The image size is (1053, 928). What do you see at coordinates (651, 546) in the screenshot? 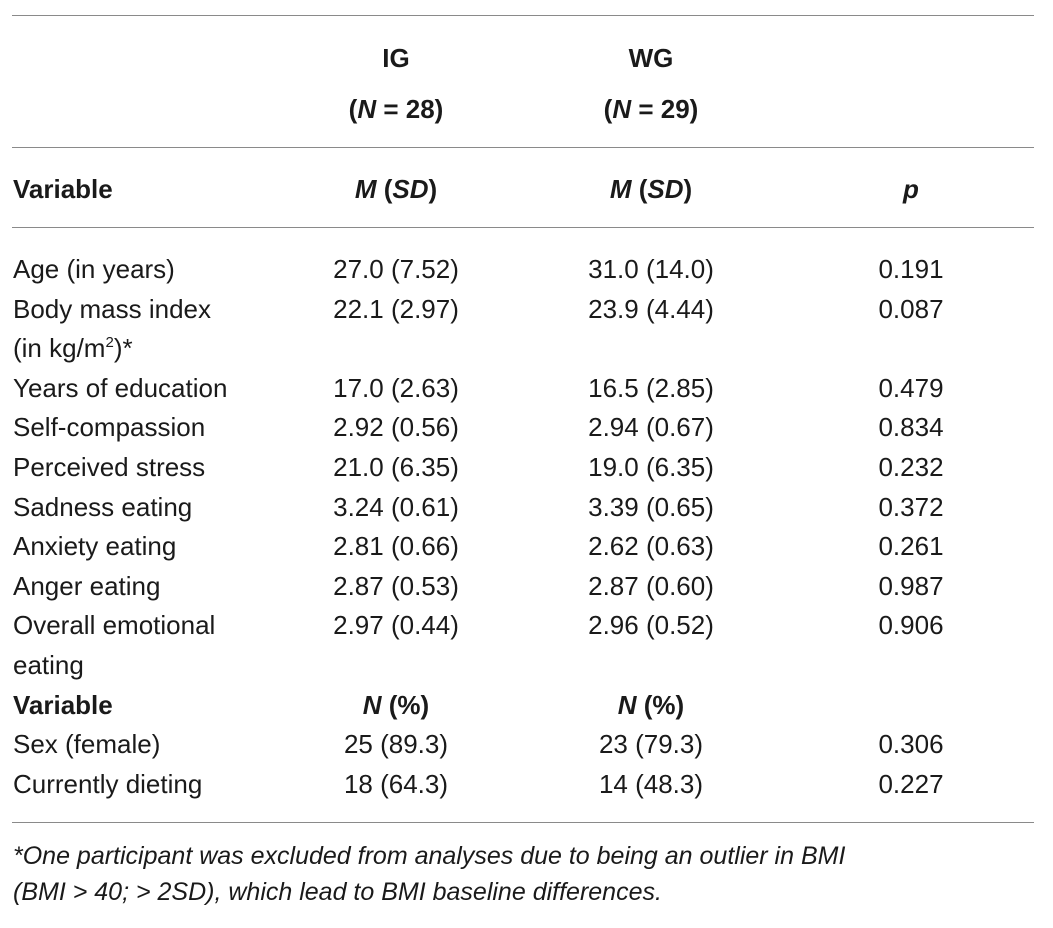
I see `row-wg-anxiety-eating: 2.62 (0.63)` at bounding box center [651, 546].